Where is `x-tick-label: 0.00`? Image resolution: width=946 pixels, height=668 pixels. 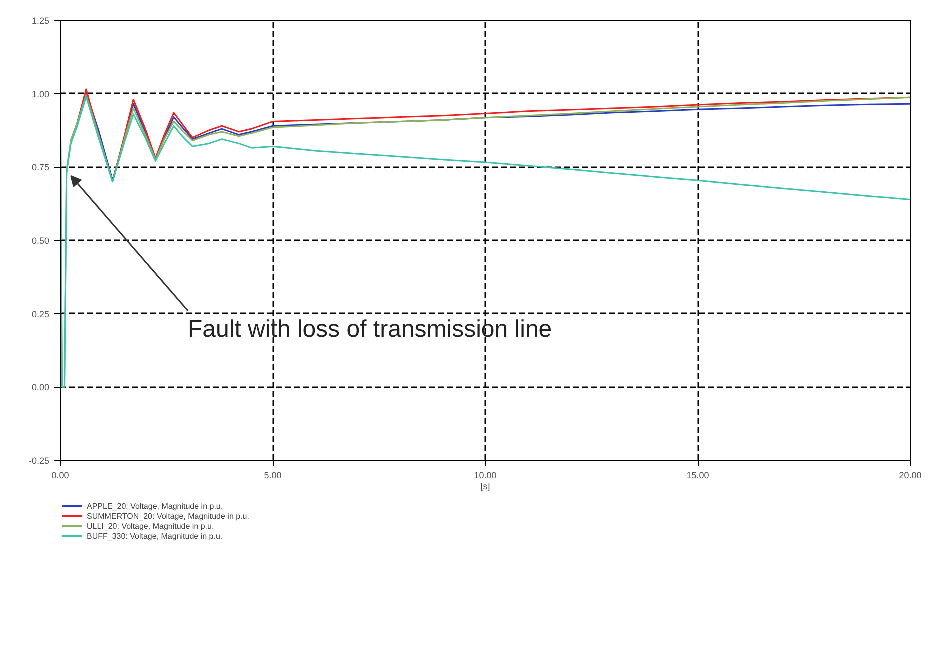
x-tick-label: 0.00 is located at coordinates (61, 475).